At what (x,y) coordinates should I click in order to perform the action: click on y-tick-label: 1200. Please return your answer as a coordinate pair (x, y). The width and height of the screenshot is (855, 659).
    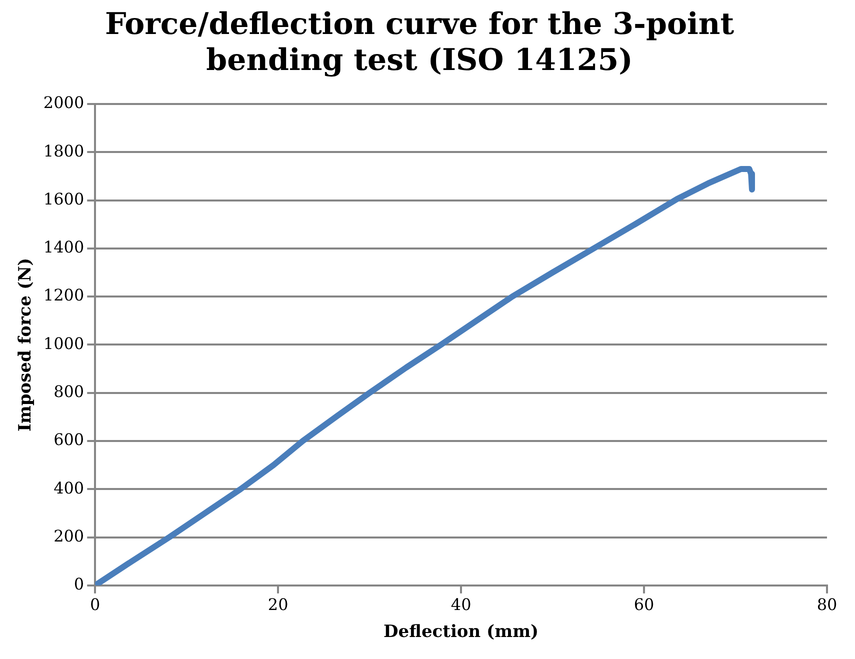
    Looking at the image, I should click on (63, 295).